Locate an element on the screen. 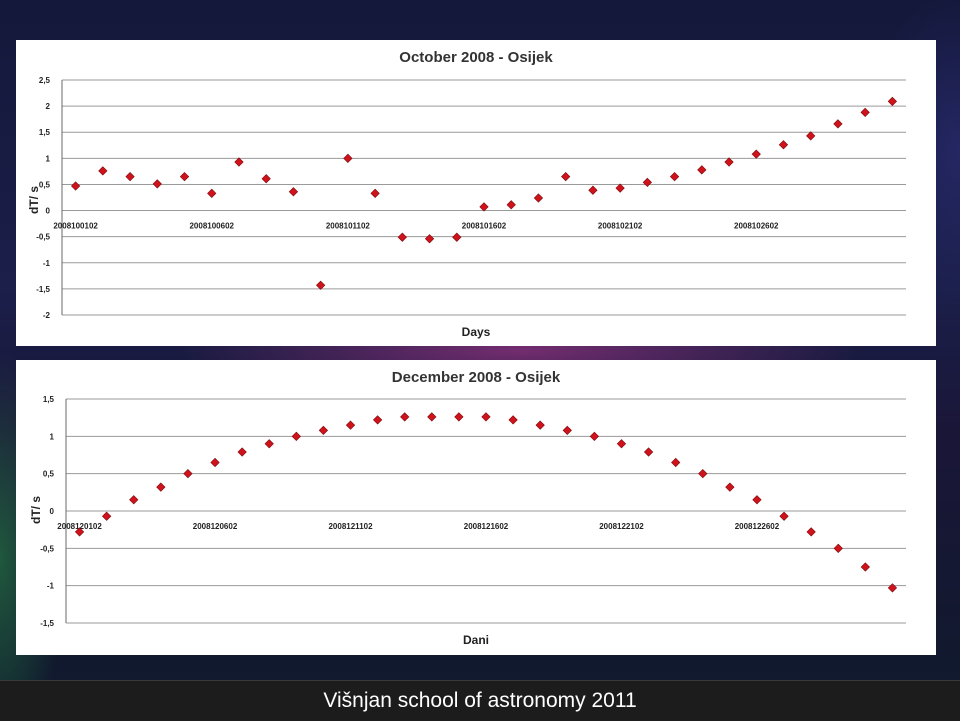 The width and height of the screenshot is (960, 721). x-category-label: 2008102602 is located at coordinates (756, 226).